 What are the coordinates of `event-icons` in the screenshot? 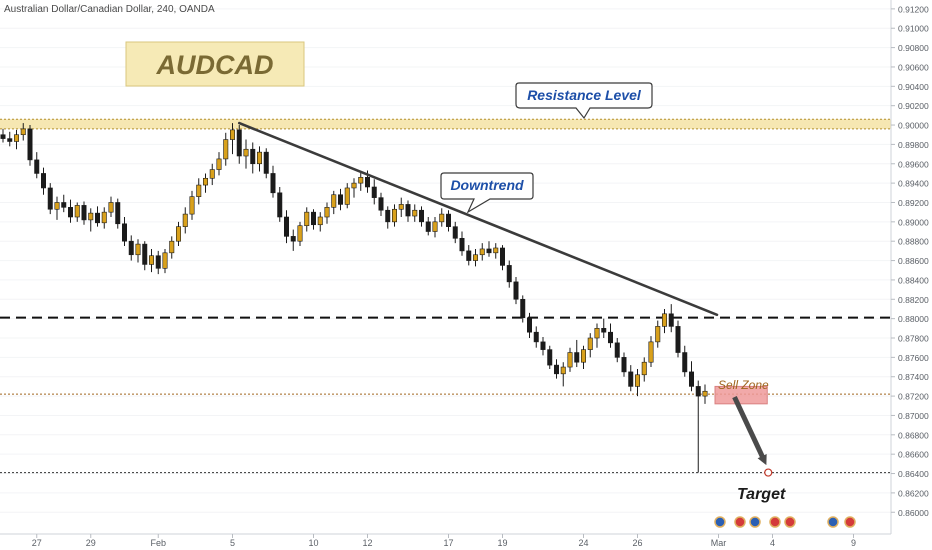 It's located at (785, 522).